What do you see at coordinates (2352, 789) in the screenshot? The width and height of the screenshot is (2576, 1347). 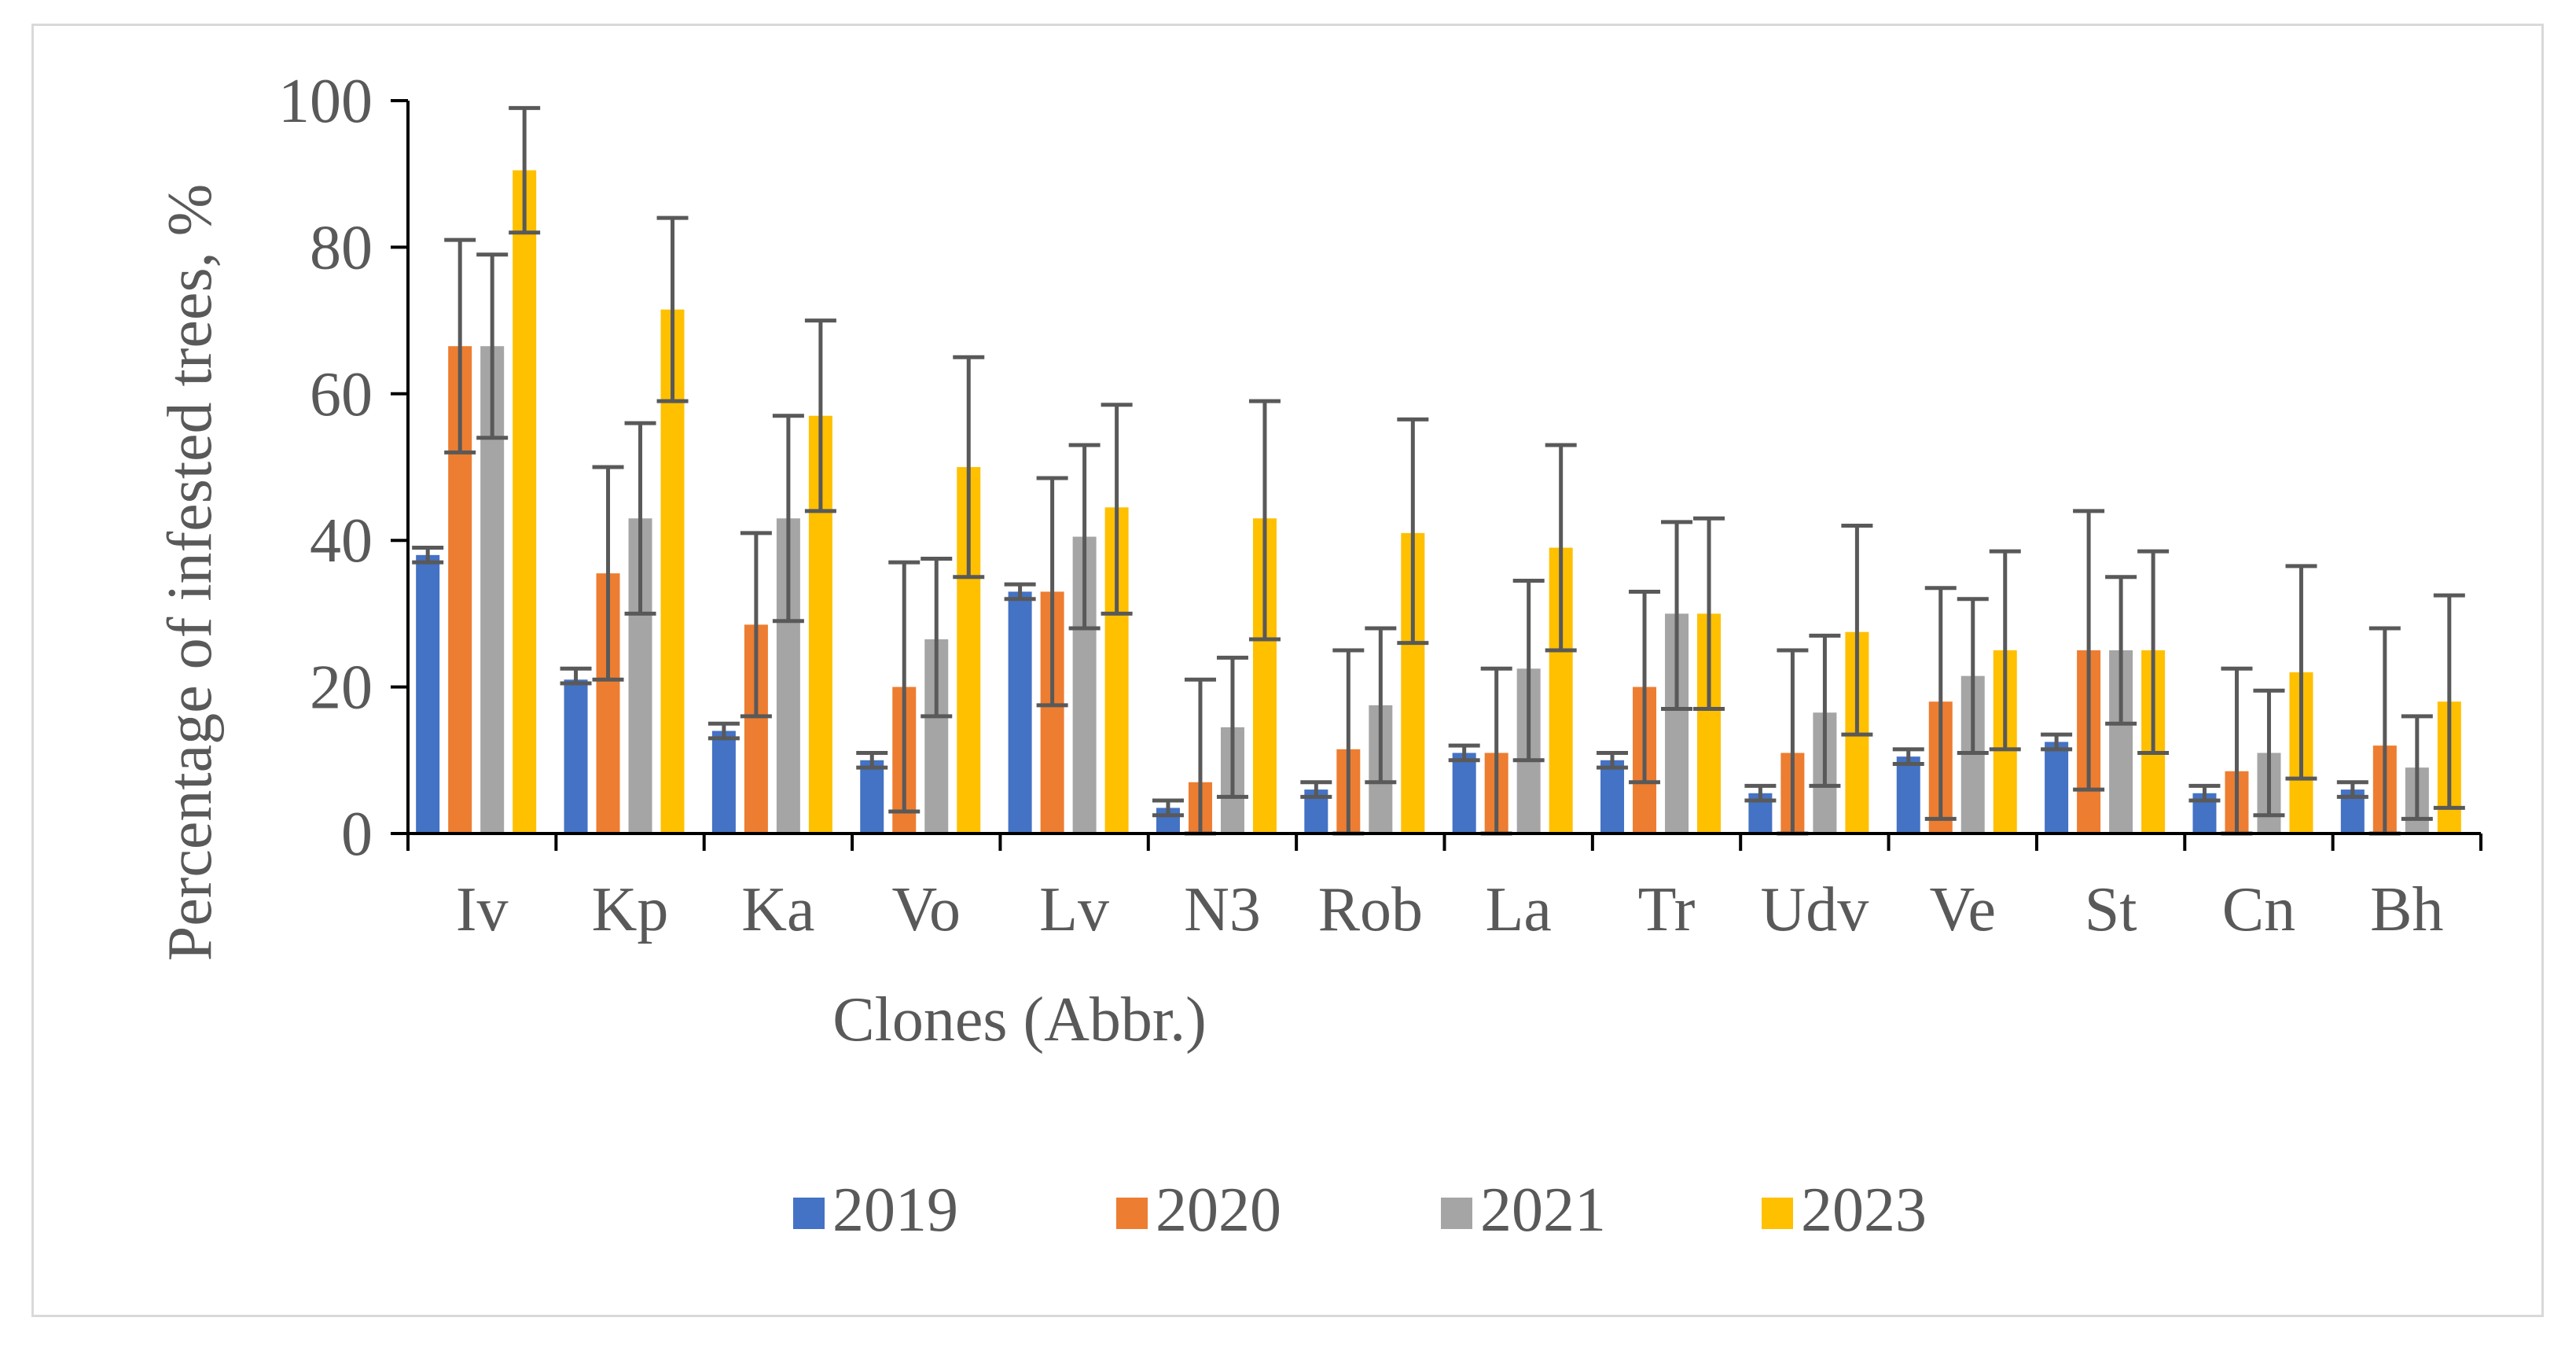 I see `error-bar-2019-Bh` at bounding box center [2352, 789].